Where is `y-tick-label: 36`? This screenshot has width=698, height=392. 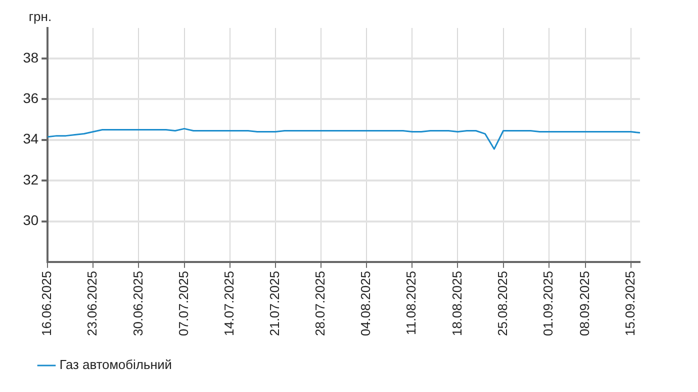
y-tick-label: 36 is located at coordinates (30, 98).